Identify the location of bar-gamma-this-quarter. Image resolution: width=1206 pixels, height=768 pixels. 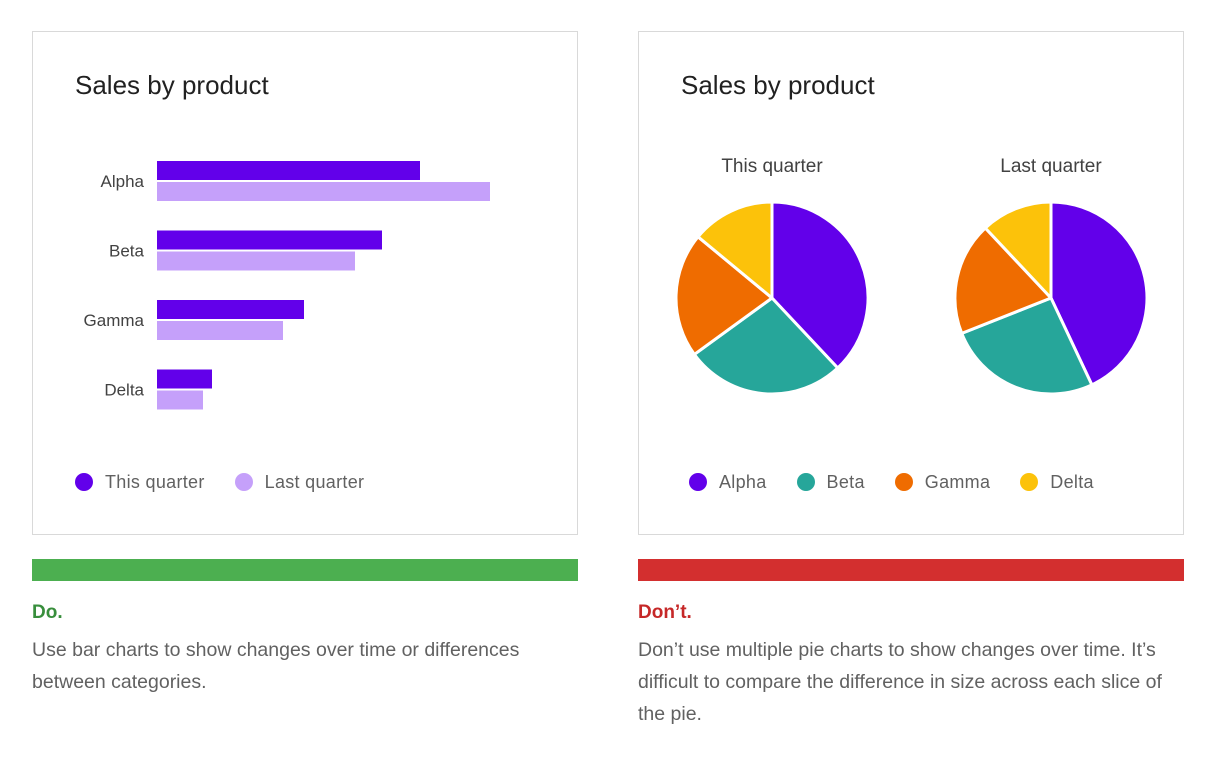
(230, 309).